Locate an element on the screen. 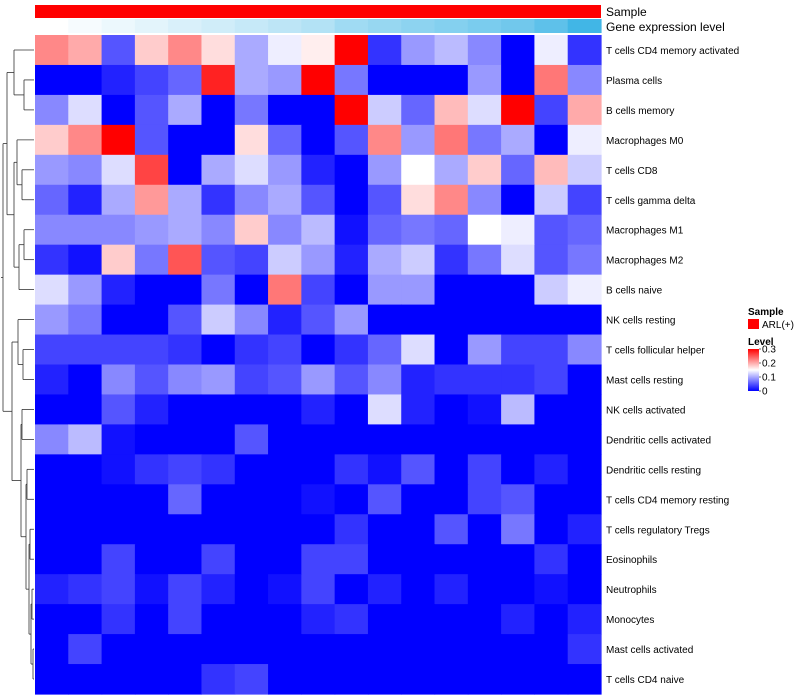 The image size is (800, 700). annotation-track-labels: Sample Gene expression level is located at coordinates (665, 19).